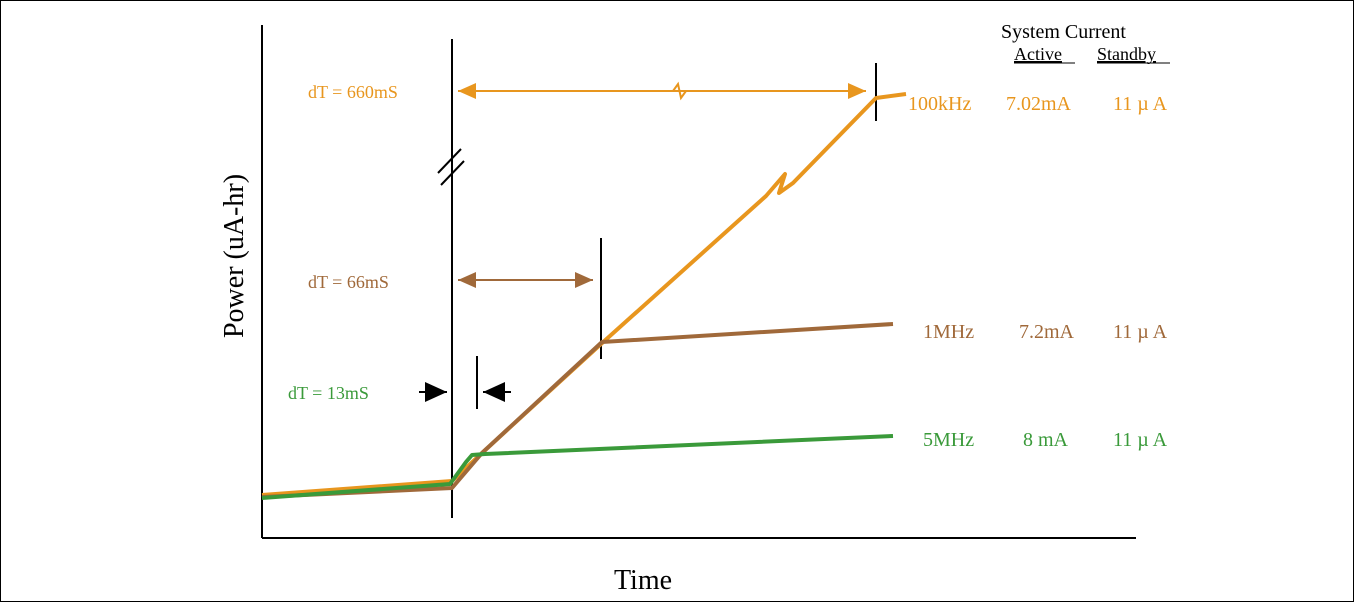 The image size is (1354, 603). I want to click on dt-arrow-break-100khz, so click(679, 91).